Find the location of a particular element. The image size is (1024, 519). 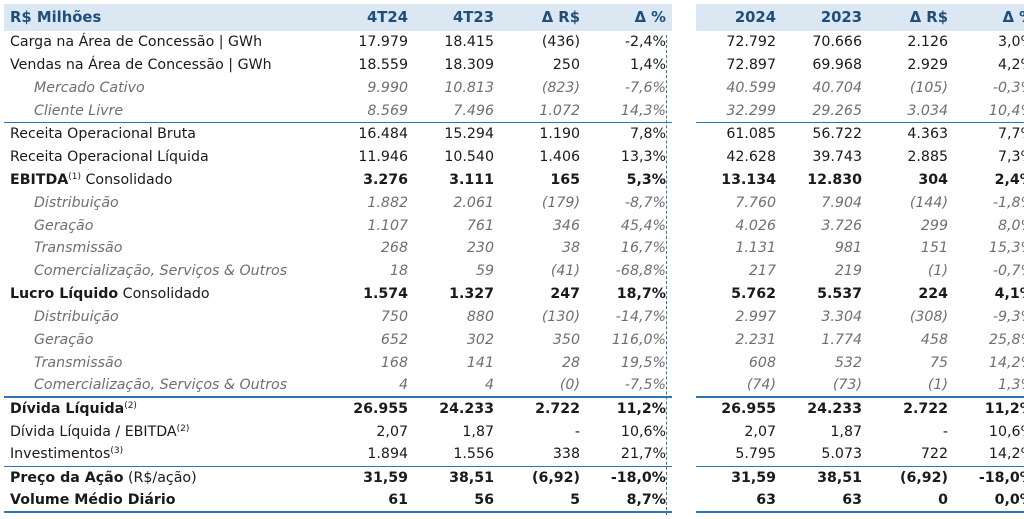

value-delta-pct-year: 1,3% is located at coordinates (1010, 385).